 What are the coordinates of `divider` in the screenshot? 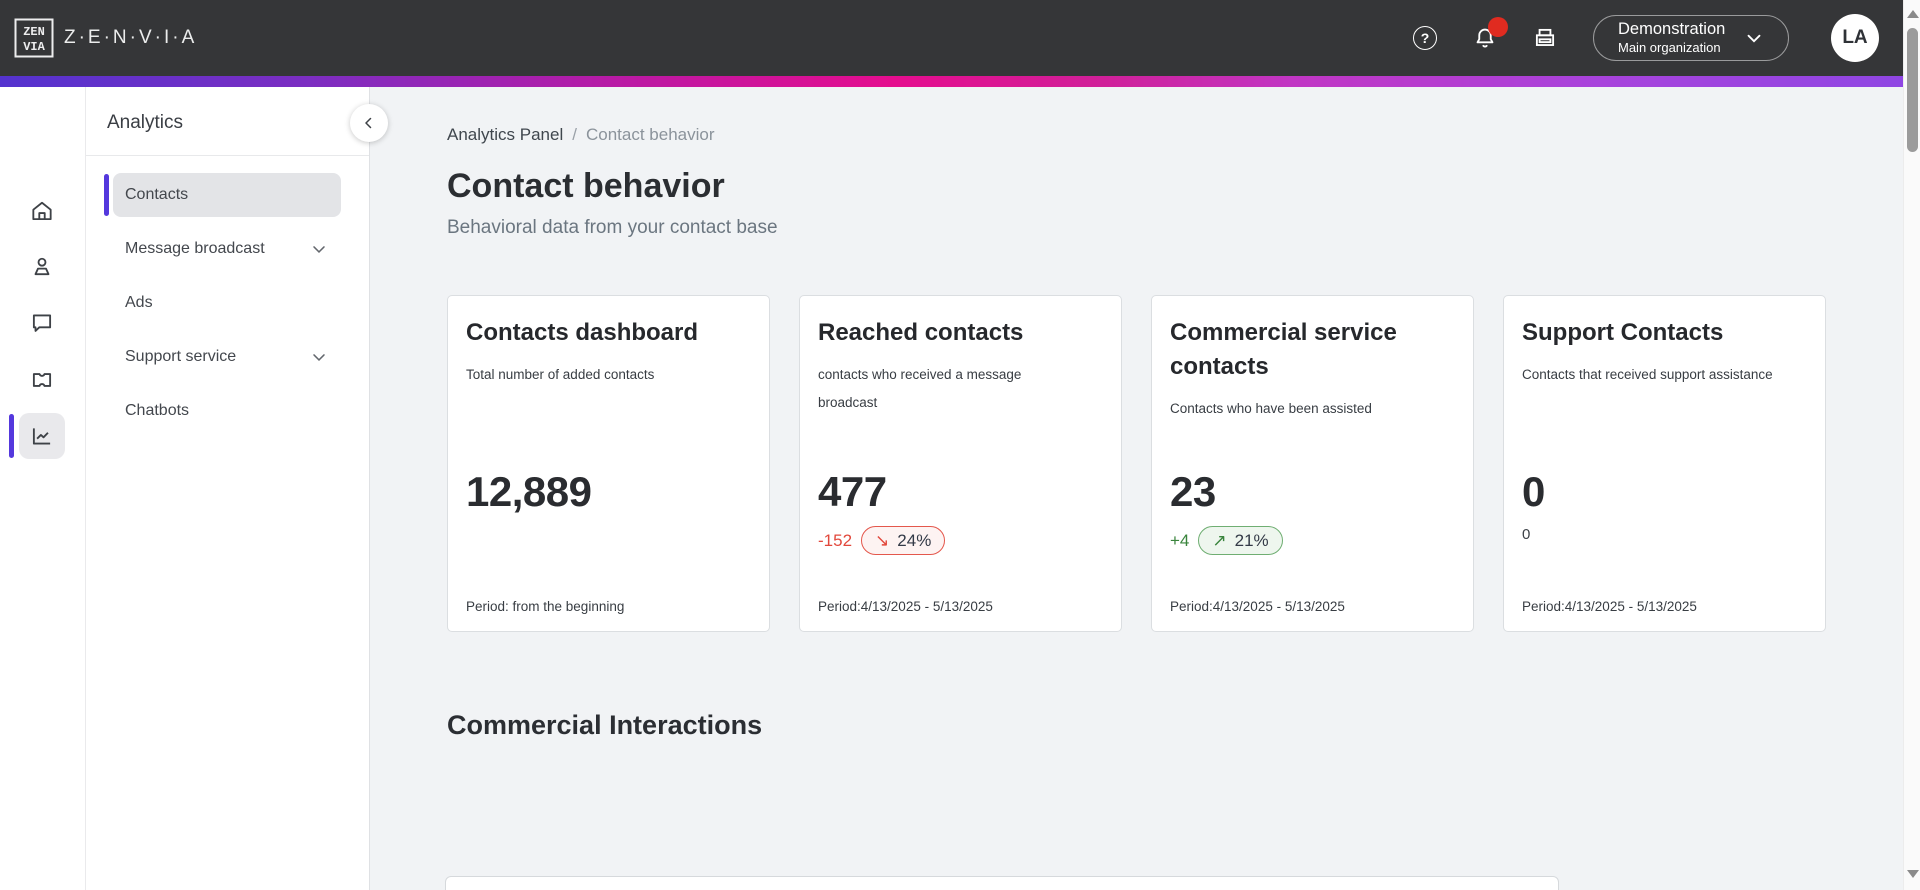 It's located at (227, 155).